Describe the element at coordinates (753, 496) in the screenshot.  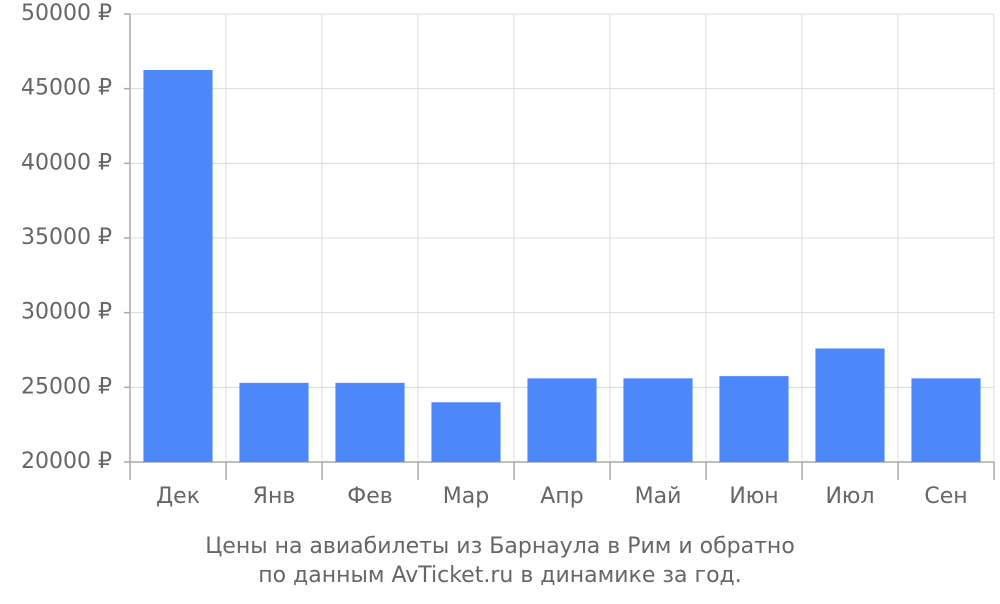
I see `x-tick-label: Июн` at that location.